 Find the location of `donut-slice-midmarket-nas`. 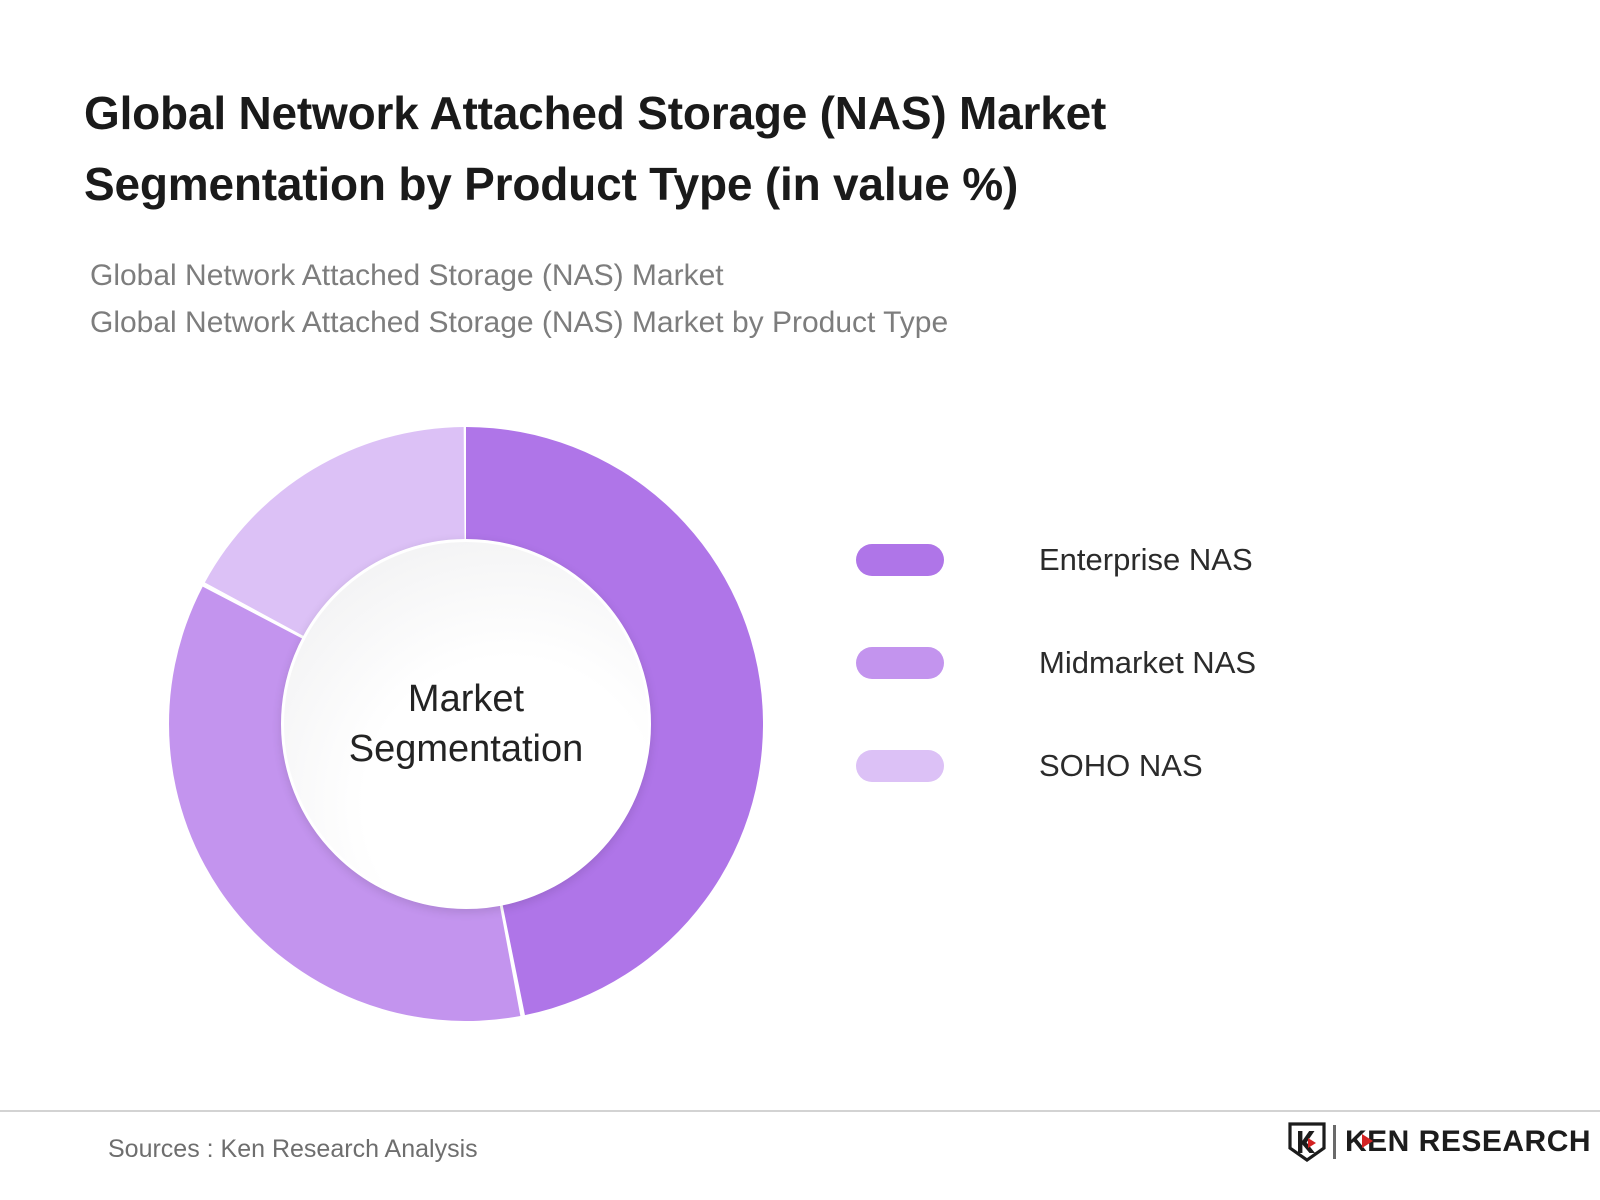

donut-slice-midmarket-nas is located at coordinates (345, 803).